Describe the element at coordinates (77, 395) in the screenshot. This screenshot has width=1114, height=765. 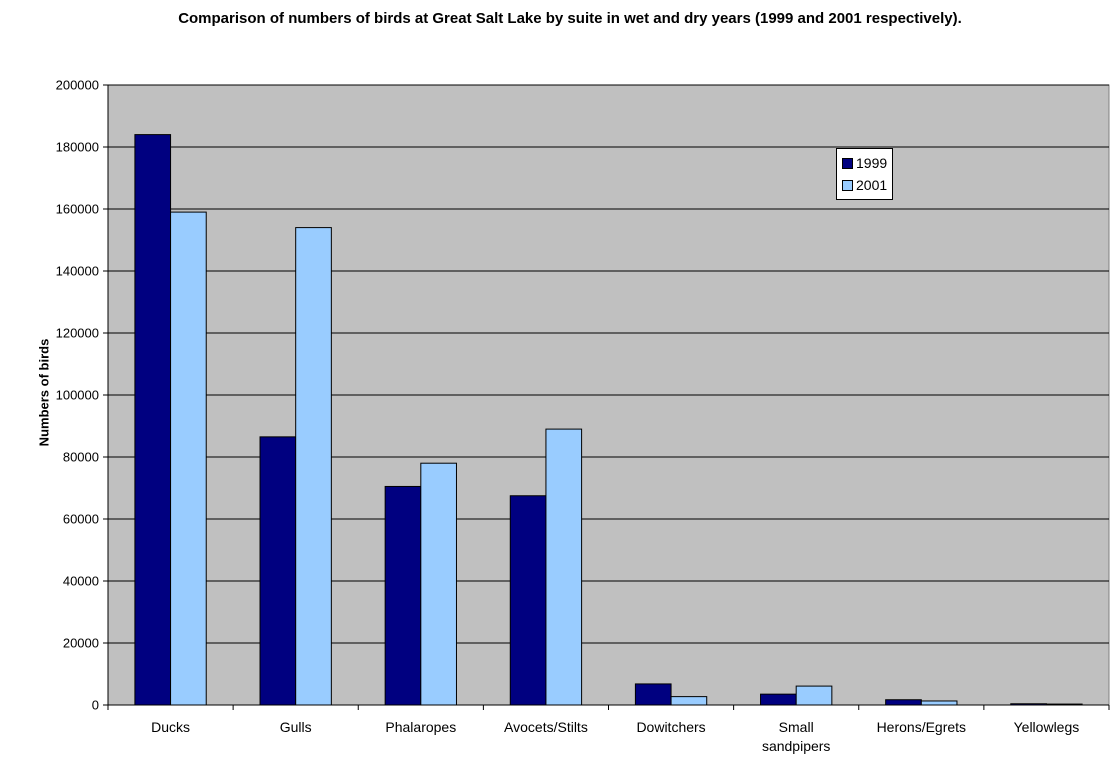
I see `y-tick-label: 100000` at that location.